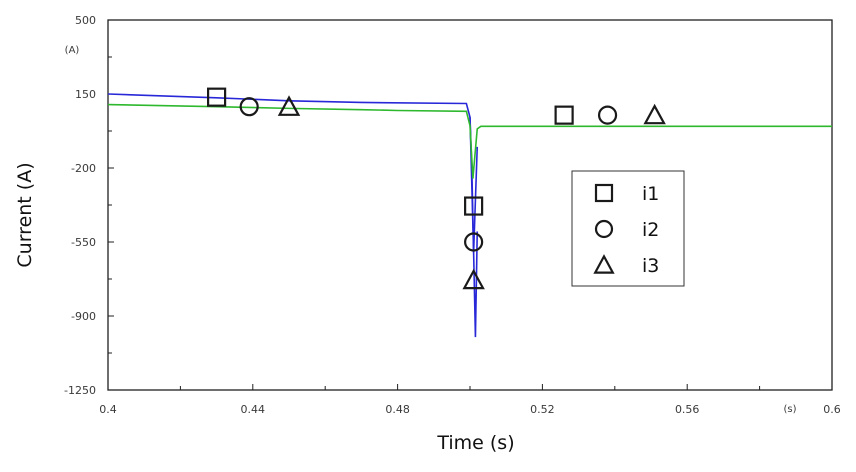  I want to click on x-unit-label: (s), so click(789, 409).